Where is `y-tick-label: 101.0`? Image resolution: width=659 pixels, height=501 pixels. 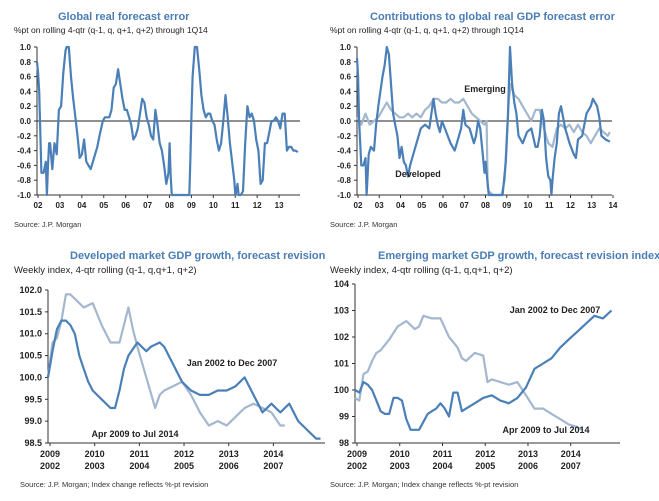
y-tick-label: 101.0 is located at coordinates (30, 334).